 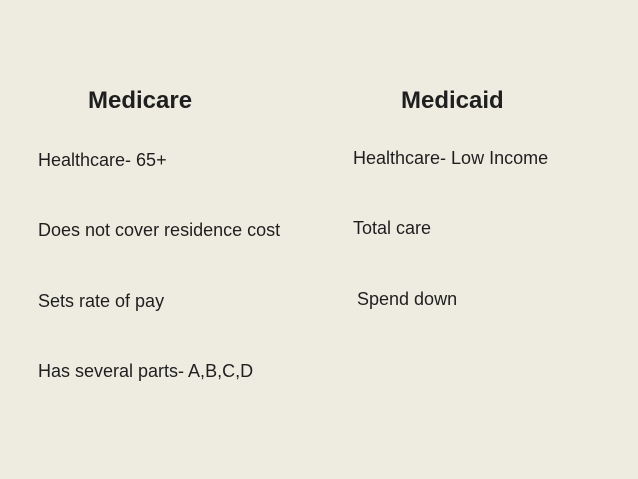 I want to click on medicare-heading: Medicare, so click(x=140, y=100).